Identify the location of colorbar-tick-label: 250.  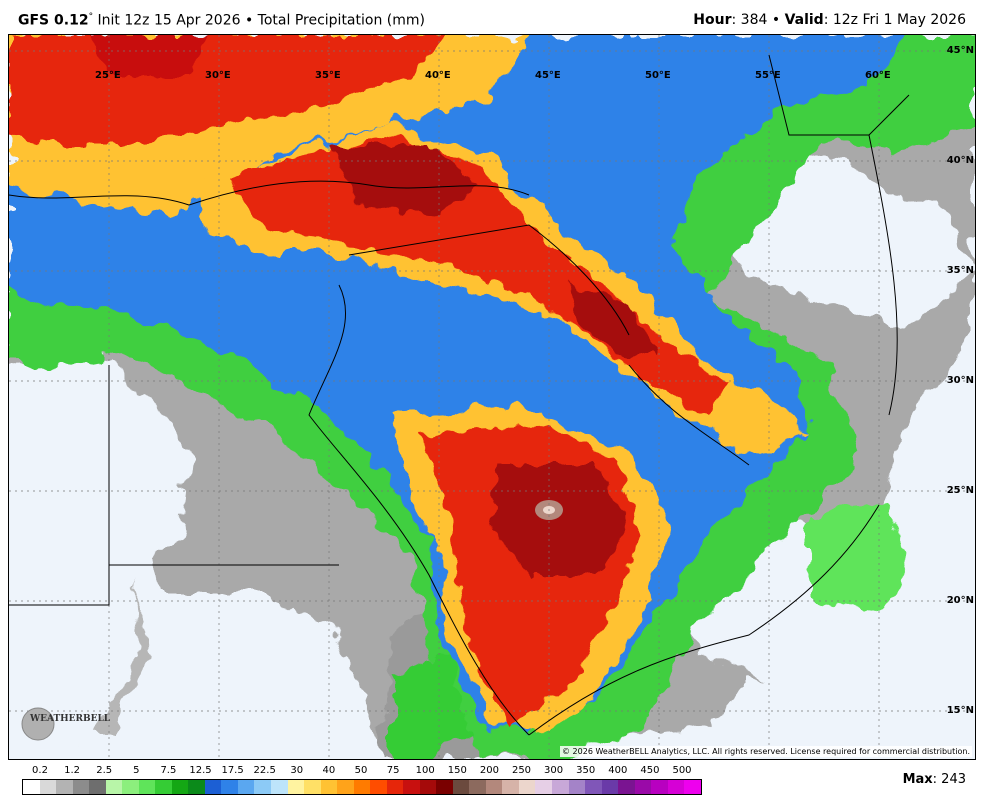
(521, 770).